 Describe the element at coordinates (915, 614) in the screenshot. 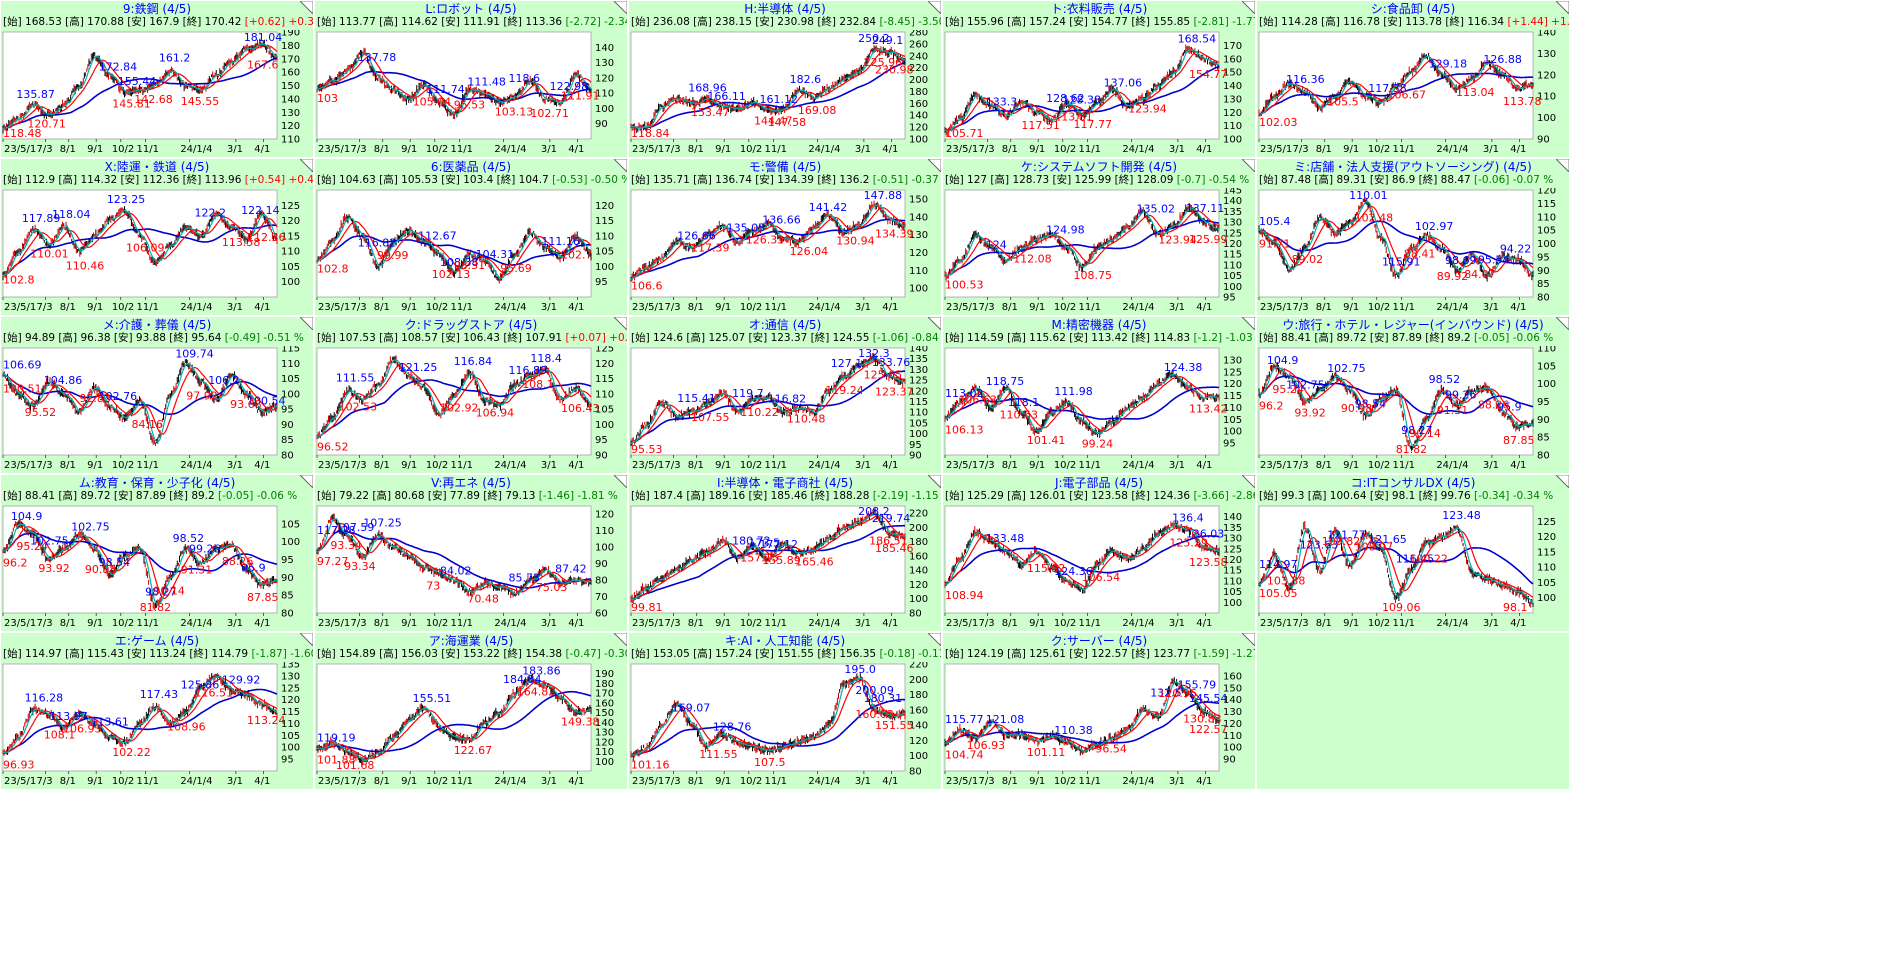

I see `y-tick-label: 80` at that location.